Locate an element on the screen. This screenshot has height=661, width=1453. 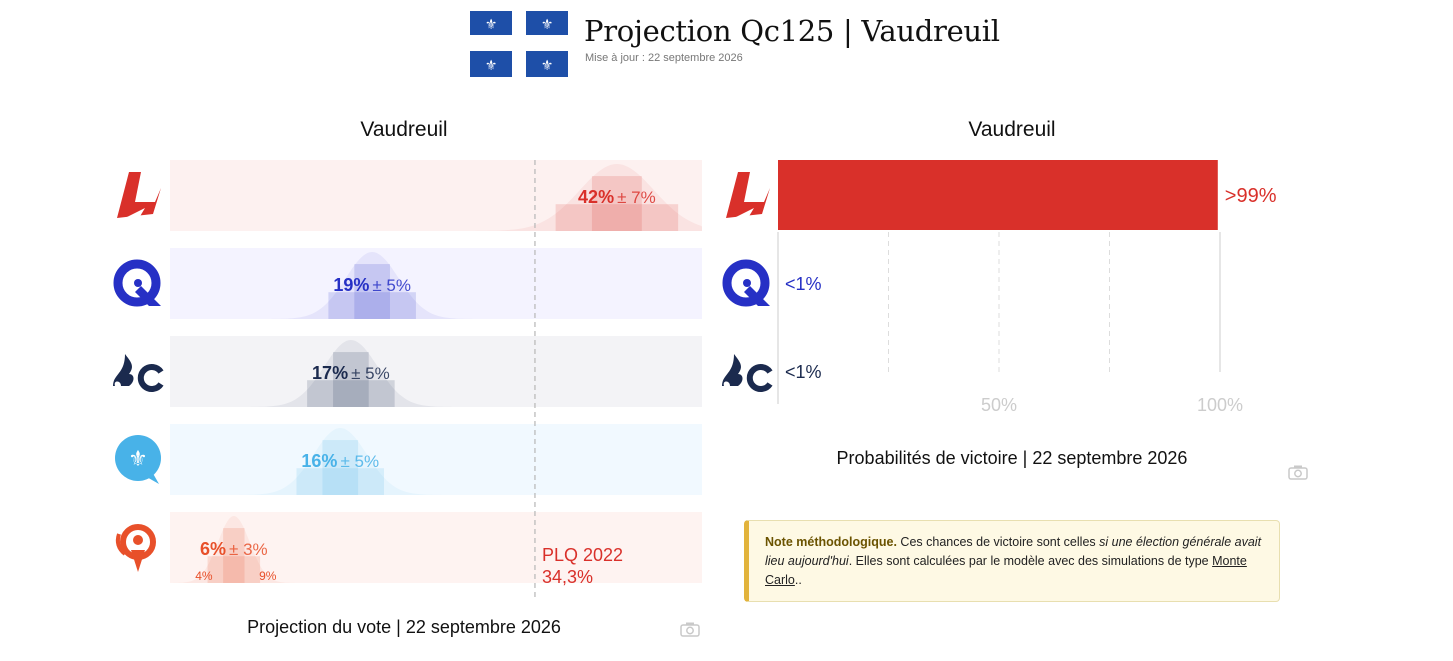
monte-carlo-link: Monte Carlo is located at coordinates (1006, 570).